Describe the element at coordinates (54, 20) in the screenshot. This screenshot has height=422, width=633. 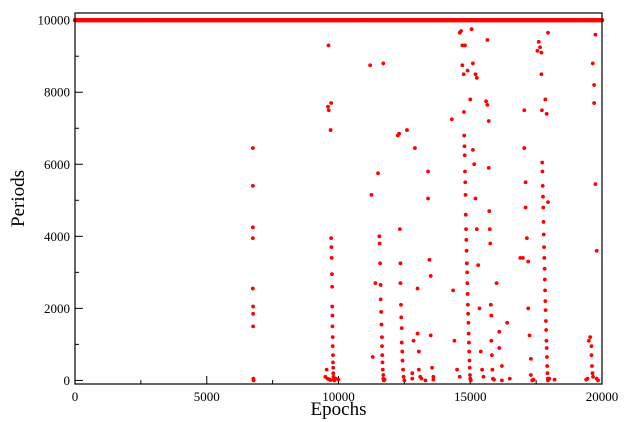
I see `y-tick-label: 10000` at that location.